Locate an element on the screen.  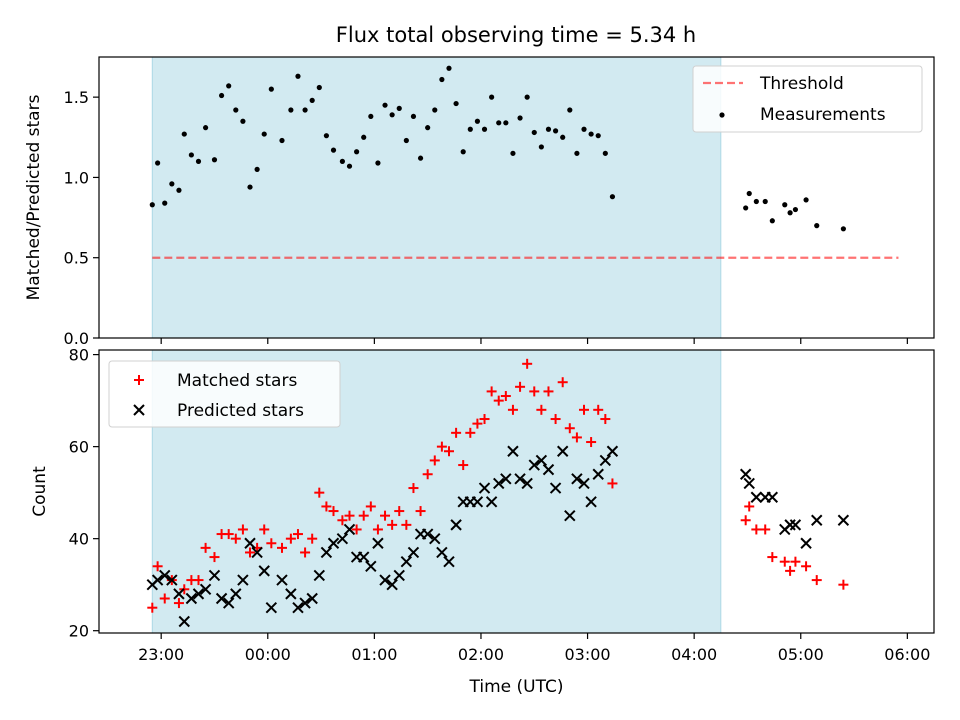
ratio-y-axis-label: Matched/Predicted stars is located at coordinates (34, 197).